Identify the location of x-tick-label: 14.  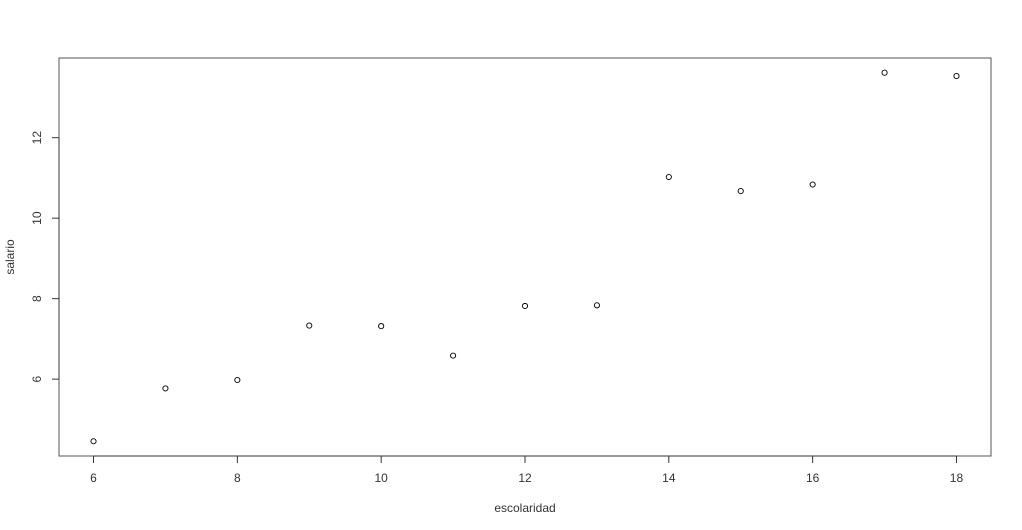
(669, 478).